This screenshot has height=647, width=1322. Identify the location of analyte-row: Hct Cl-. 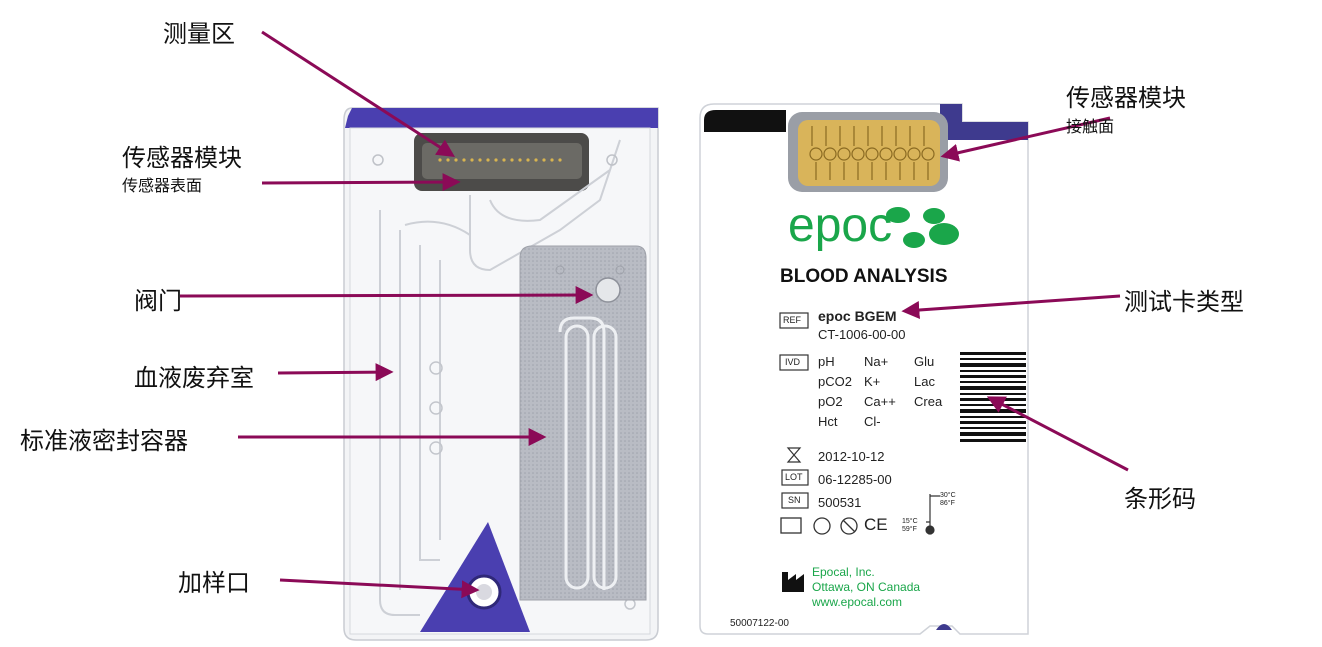
(883, 424).